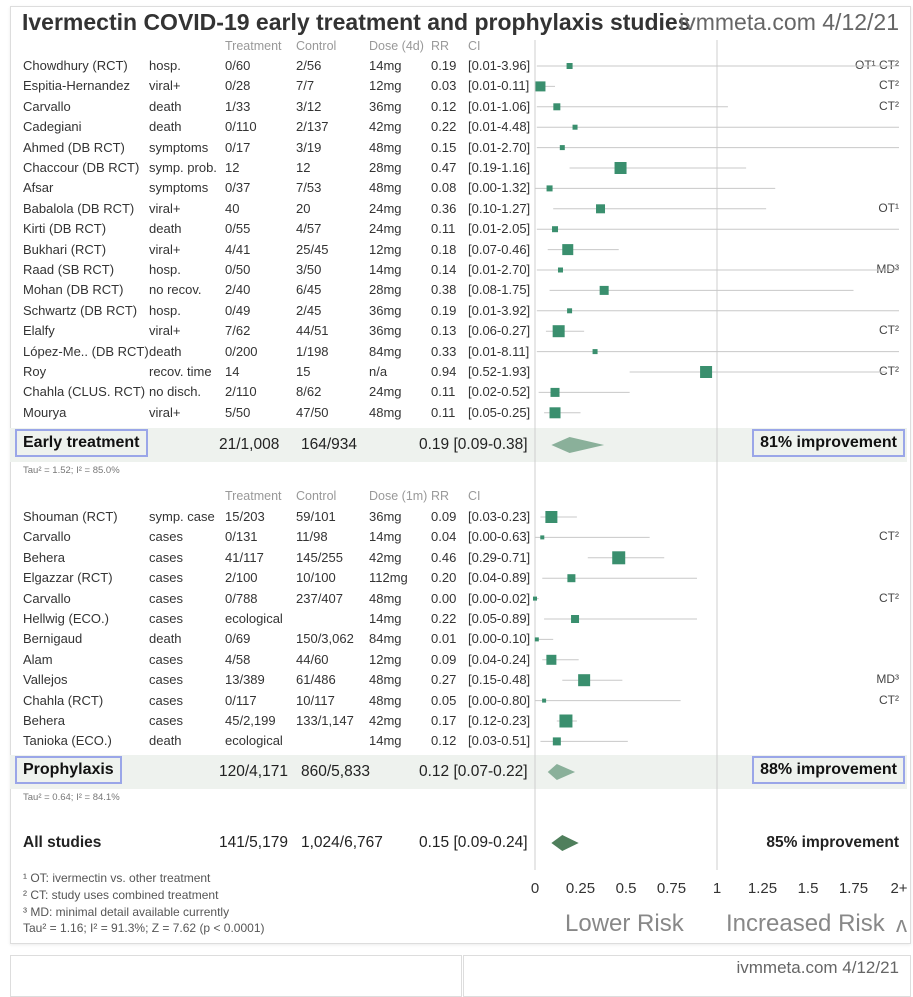 This screenshot has height=997, width=913. What do you see at coordinates (889, 105) in the screenshot?
I see `early-row-note: CT²` at bounding box center [889, 105].